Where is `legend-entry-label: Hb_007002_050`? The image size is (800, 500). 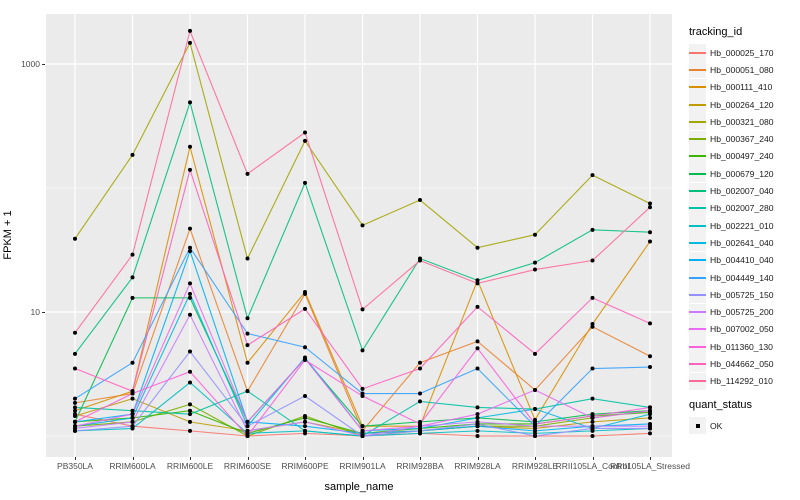
legend-entry-label: Hb_007002_050 is located at coordinates (742, 329).